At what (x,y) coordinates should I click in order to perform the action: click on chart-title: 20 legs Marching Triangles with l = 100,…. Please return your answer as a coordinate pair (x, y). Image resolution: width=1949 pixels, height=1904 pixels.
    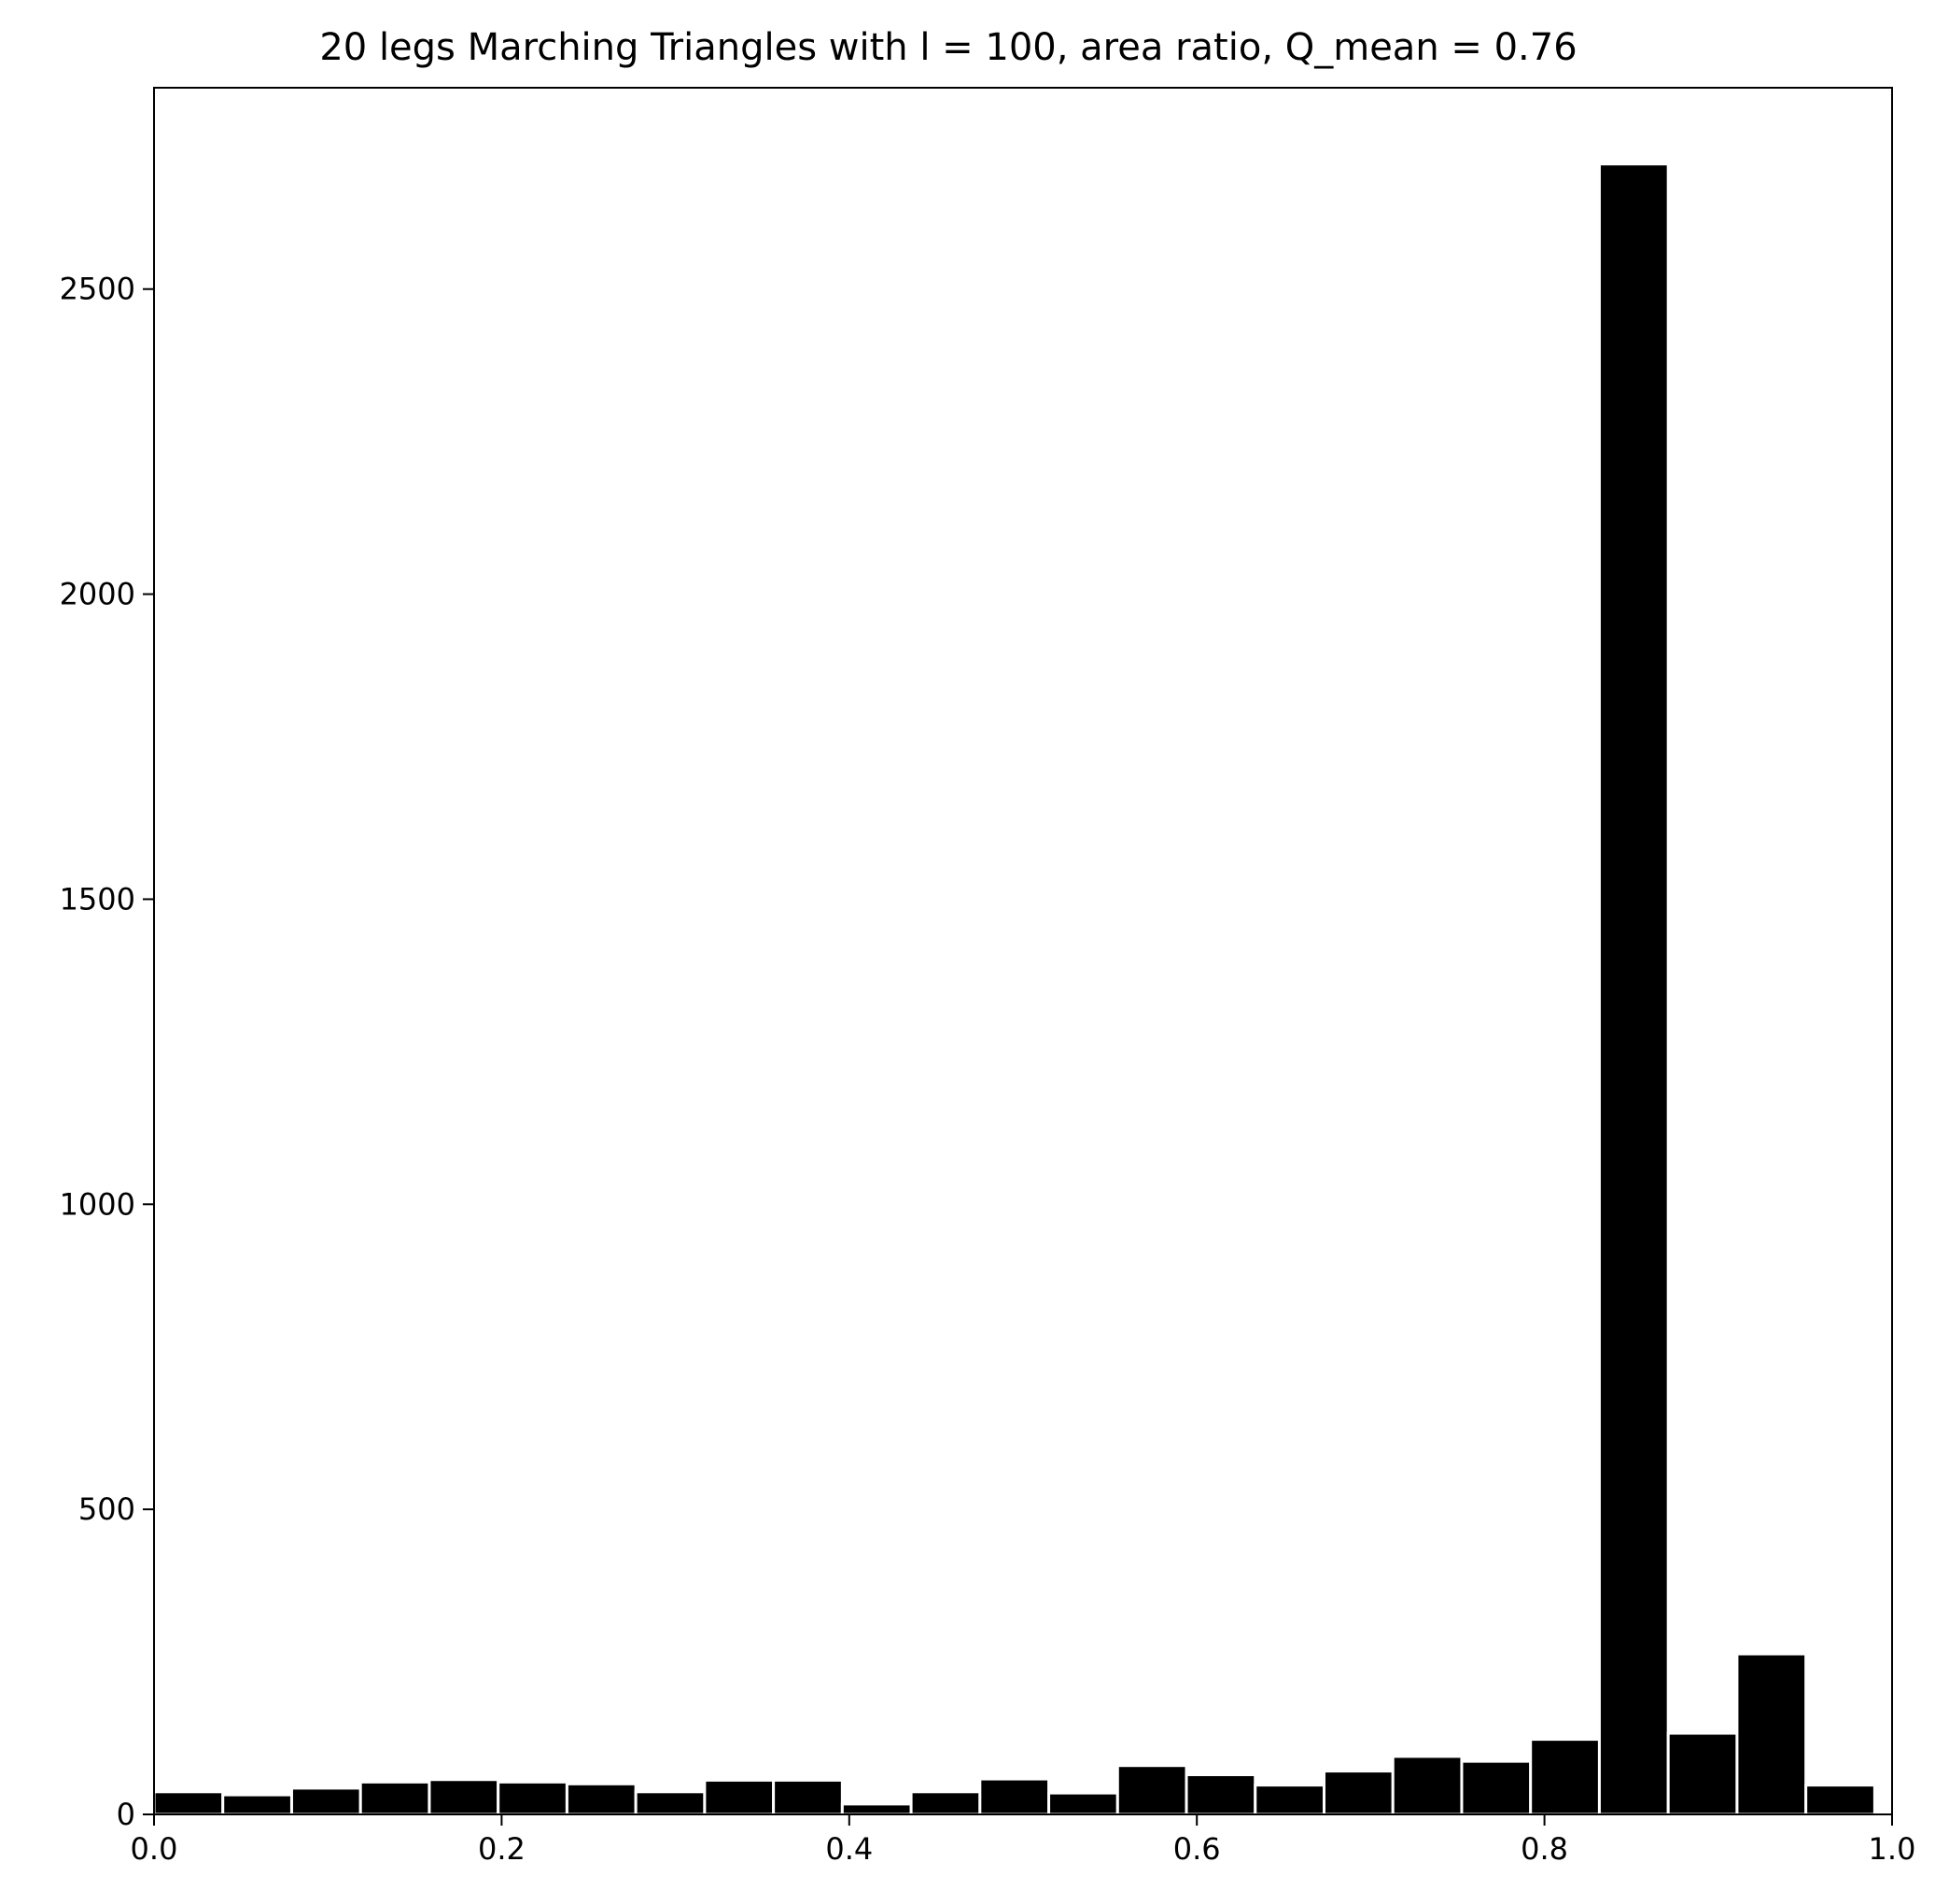
    Looking at the image, I should click on (948, 47).